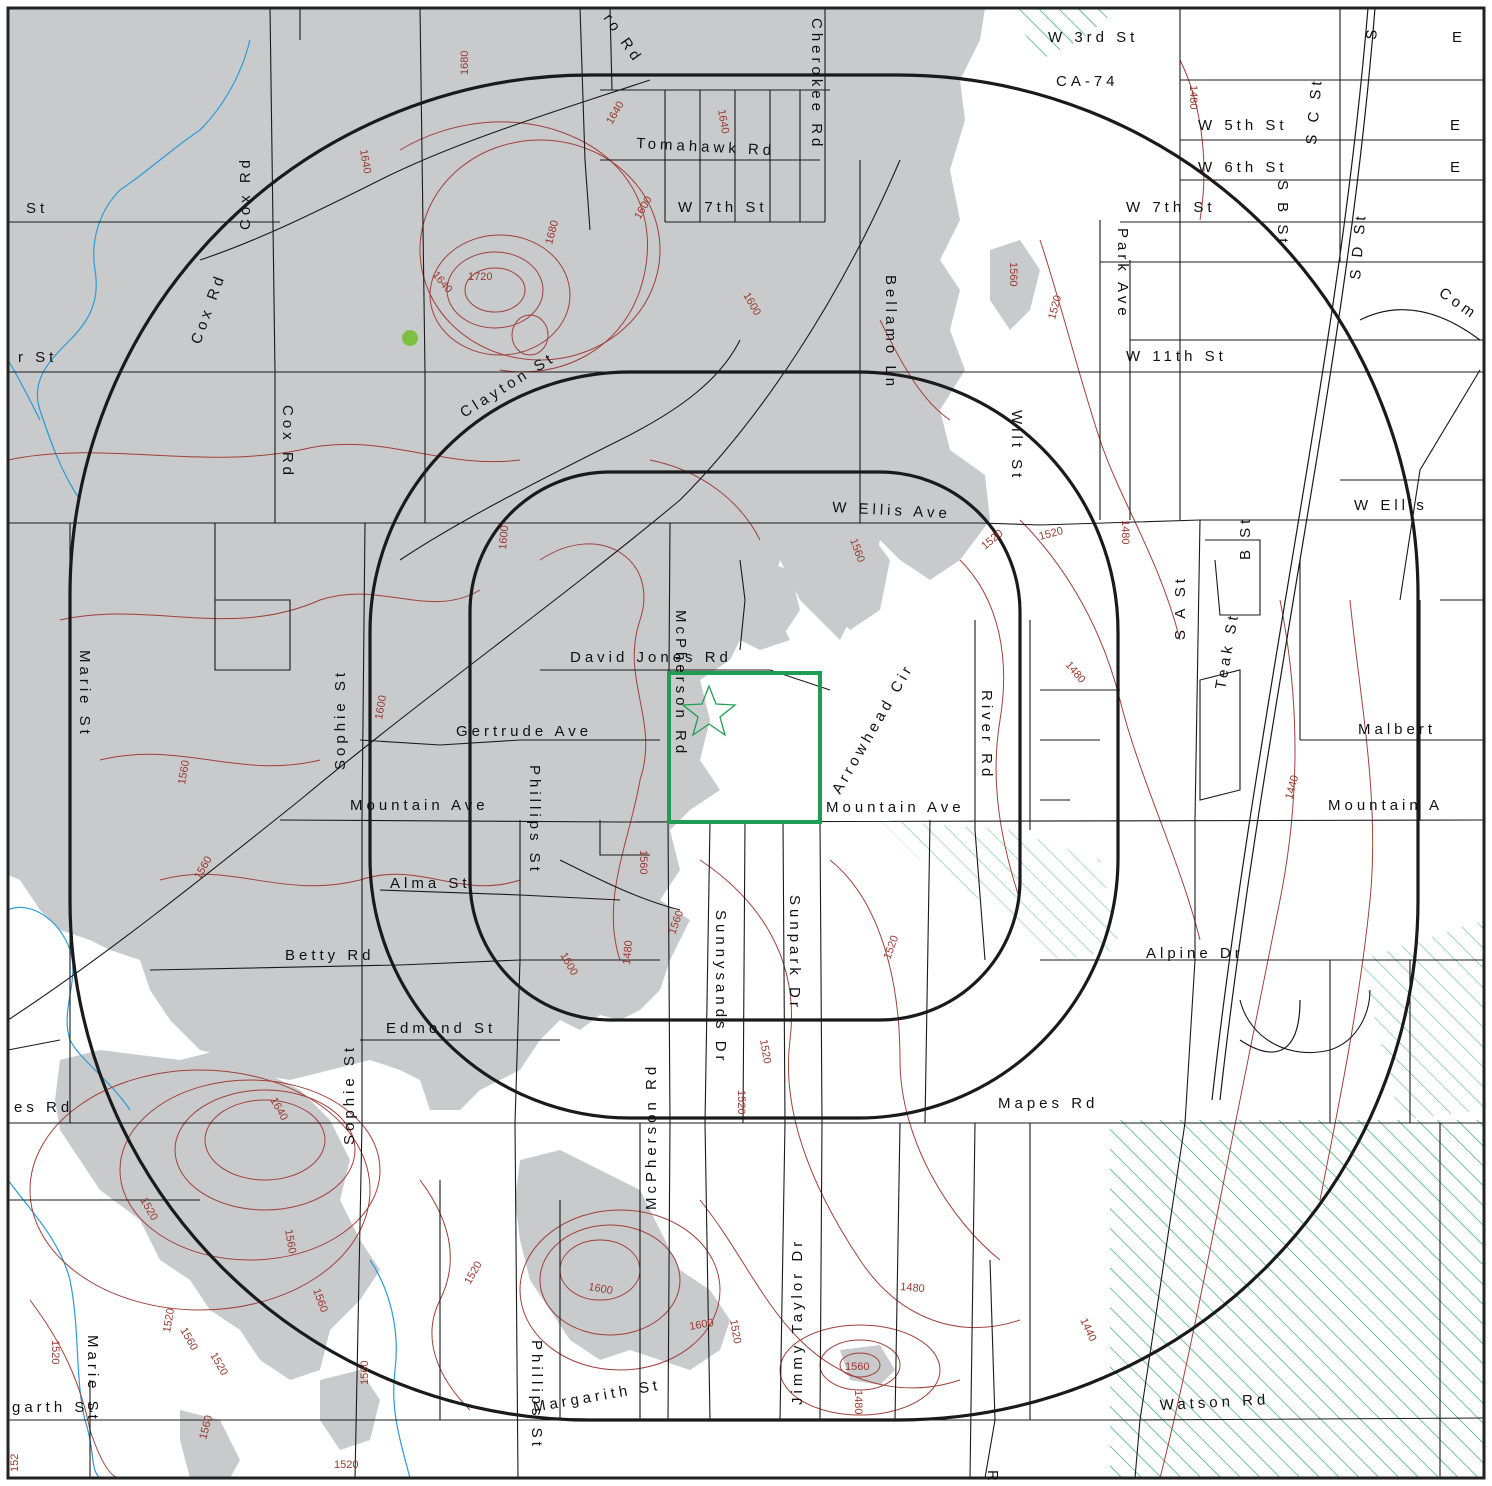 This screenshot has width=1492, height=1486. What do you see at coordinates (1016, 445) in the screenshot?
I see `street-label: Wilt St` at bounding box center [1016, 445].